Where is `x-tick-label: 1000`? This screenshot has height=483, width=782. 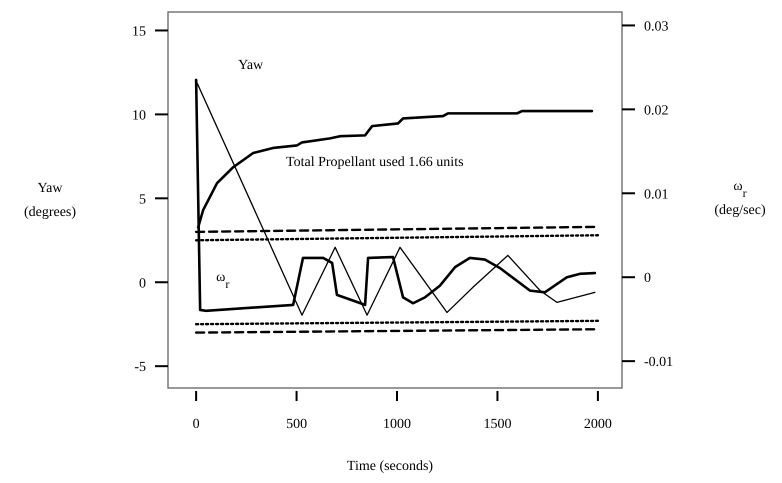
x-tick-label: 1000 is located at coordinates (397, 424).